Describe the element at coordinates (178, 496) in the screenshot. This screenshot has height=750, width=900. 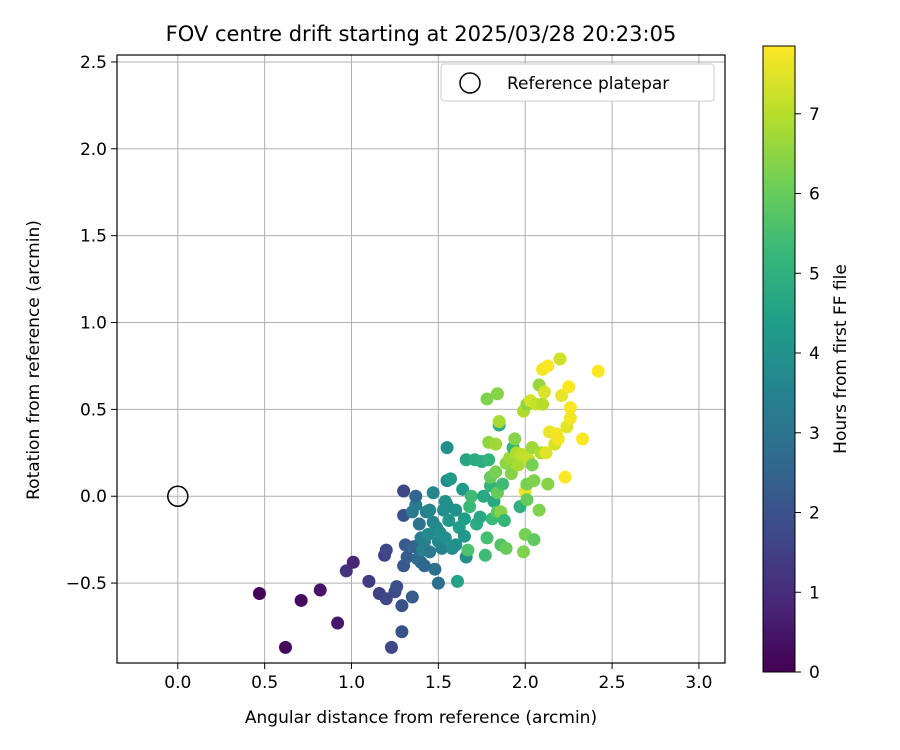
I see `reference-point-marker` at that location.